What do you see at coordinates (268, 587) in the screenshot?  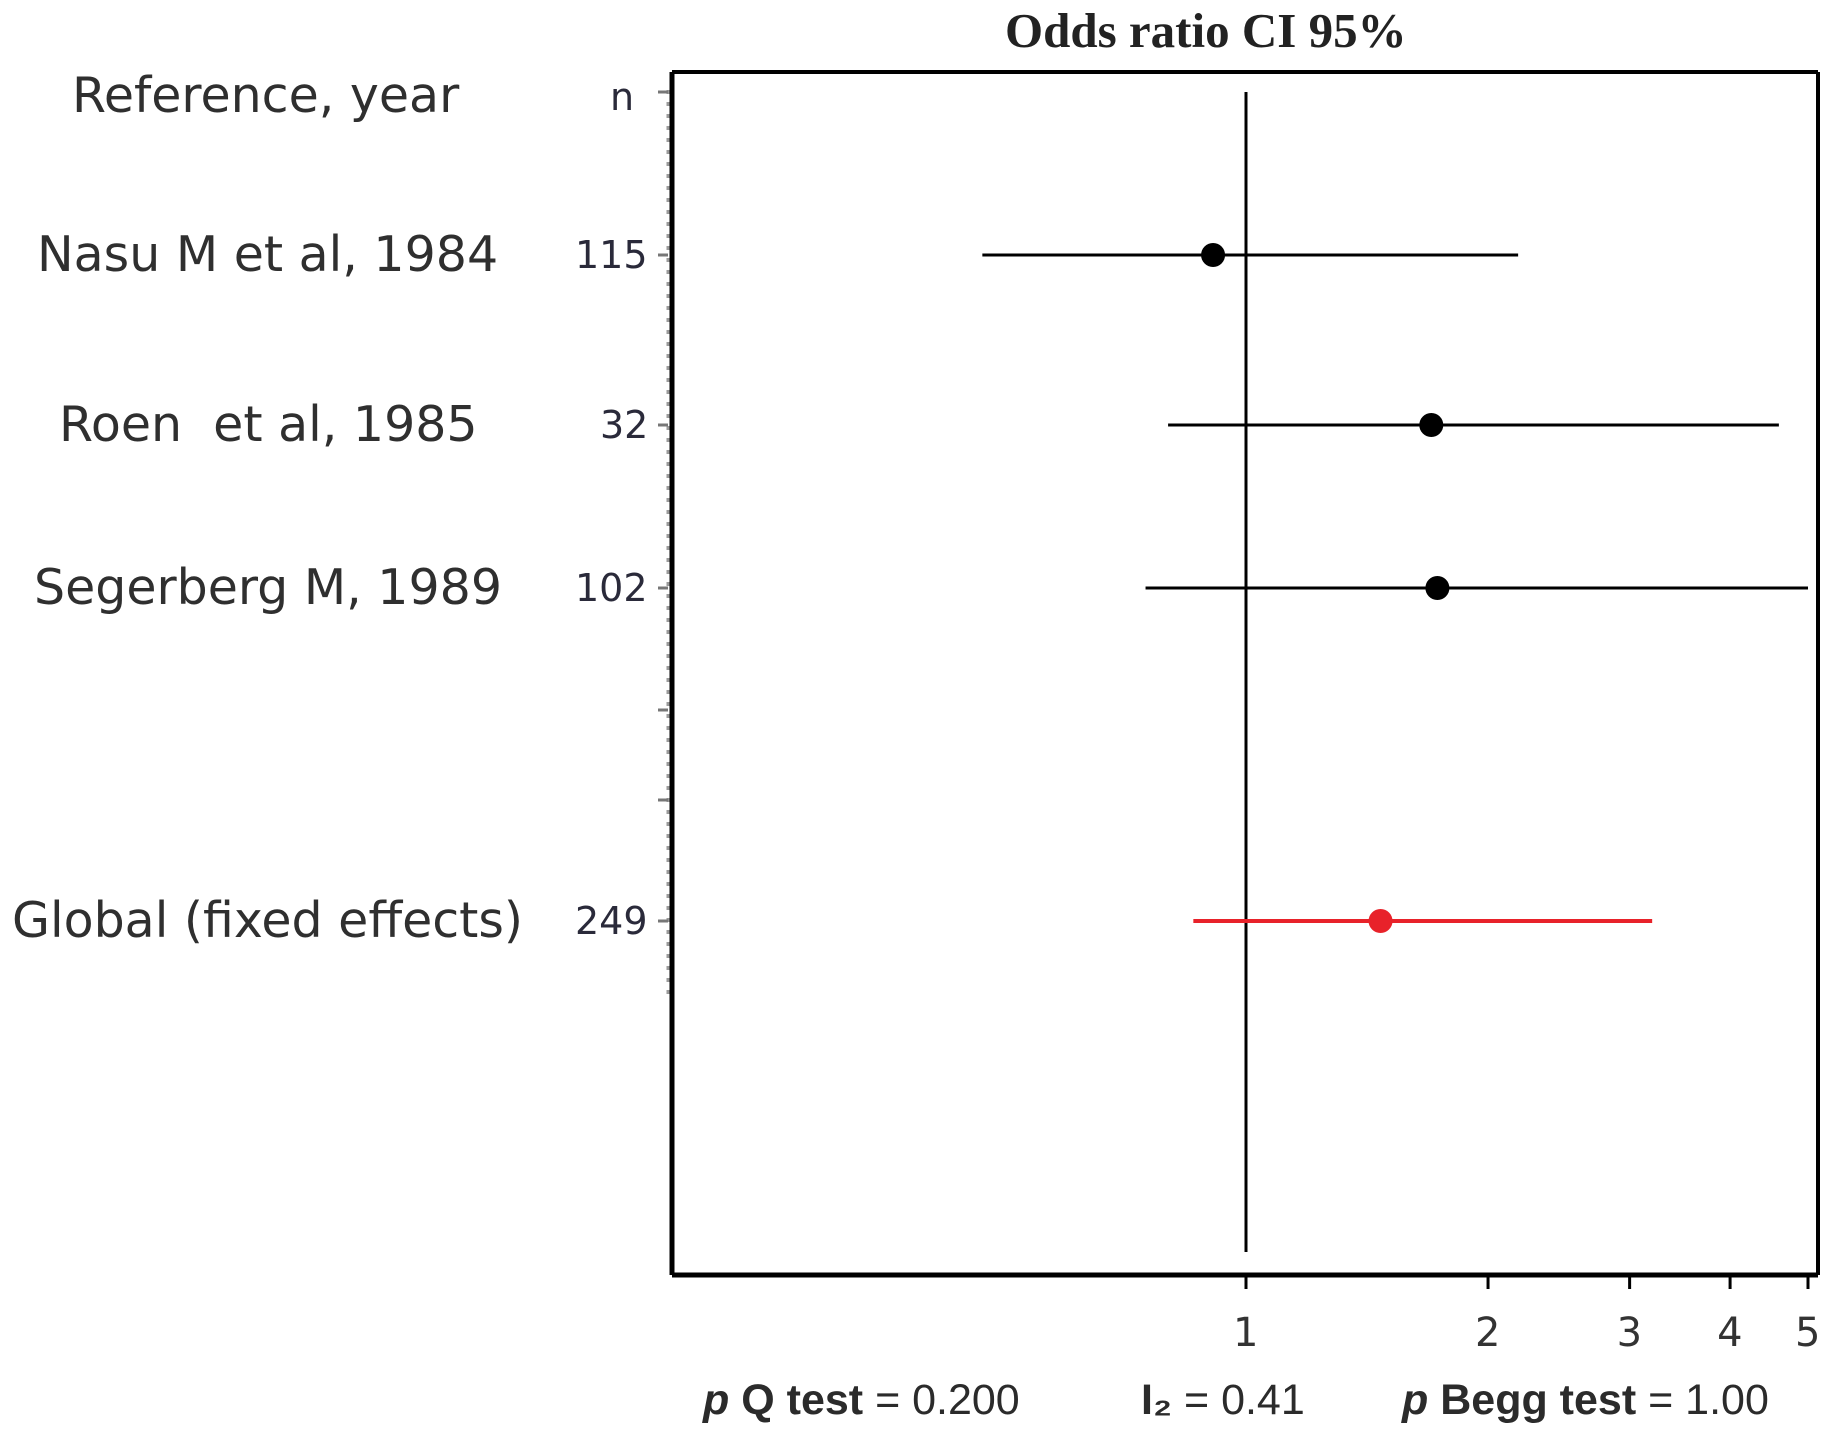 I see `study-label: Segerberg M, 1989` at bounding box center [268, 587].